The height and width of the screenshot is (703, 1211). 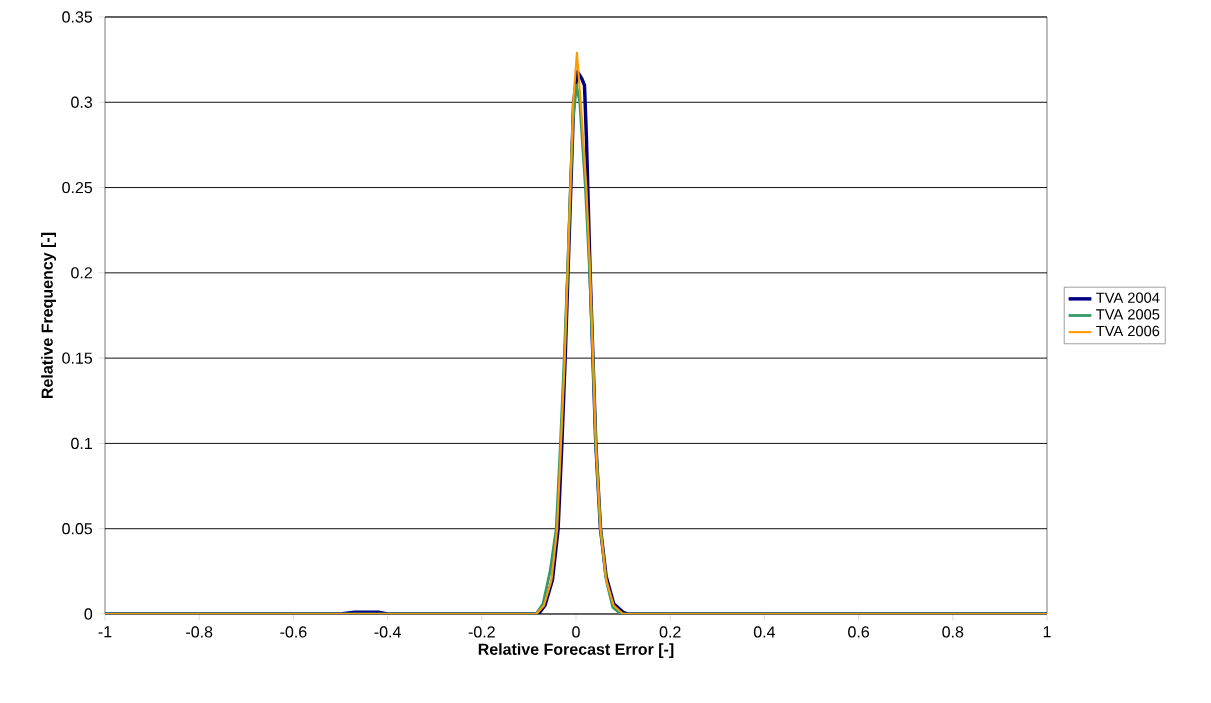 What do you see at coordinates (81, 273) in the screenshot?
I see `y-tick-label: 0.2` at bounding box center [81, 273].